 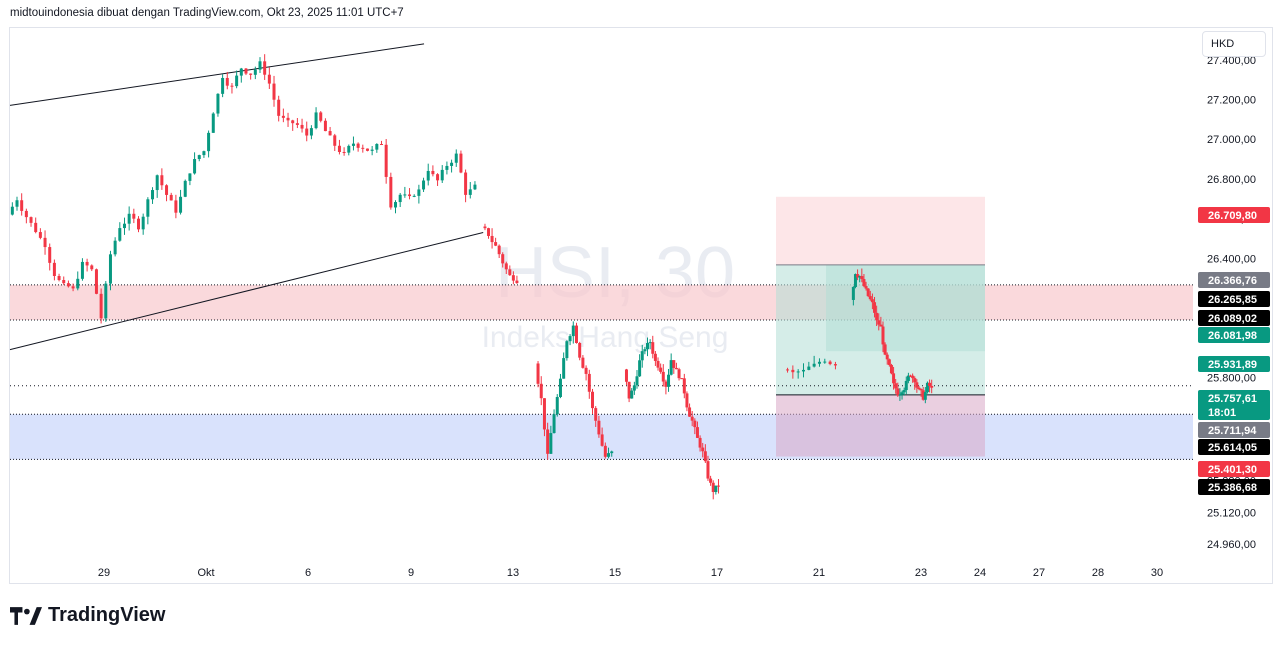 What do you see at coordinates (601, 302) in the screenshot?
I see `resistance-zone` at bounding box center [601, 302].